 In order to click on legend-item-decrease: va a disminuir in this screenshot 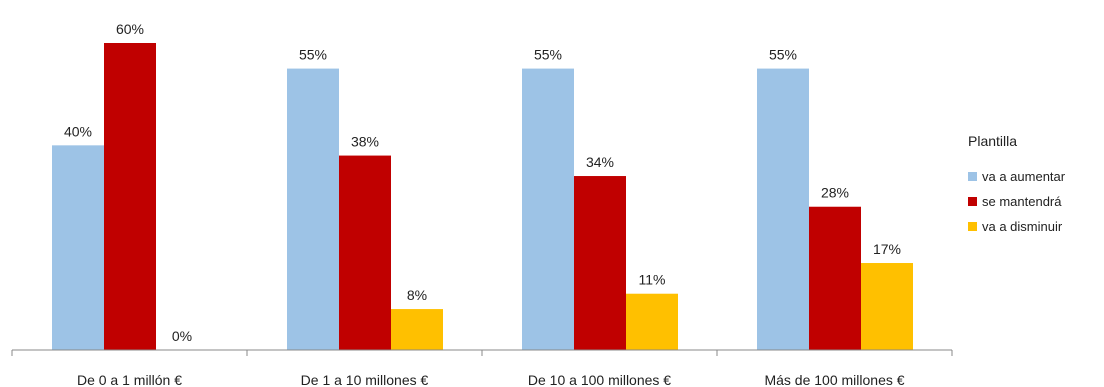, I will do `click(1016, 226)`.